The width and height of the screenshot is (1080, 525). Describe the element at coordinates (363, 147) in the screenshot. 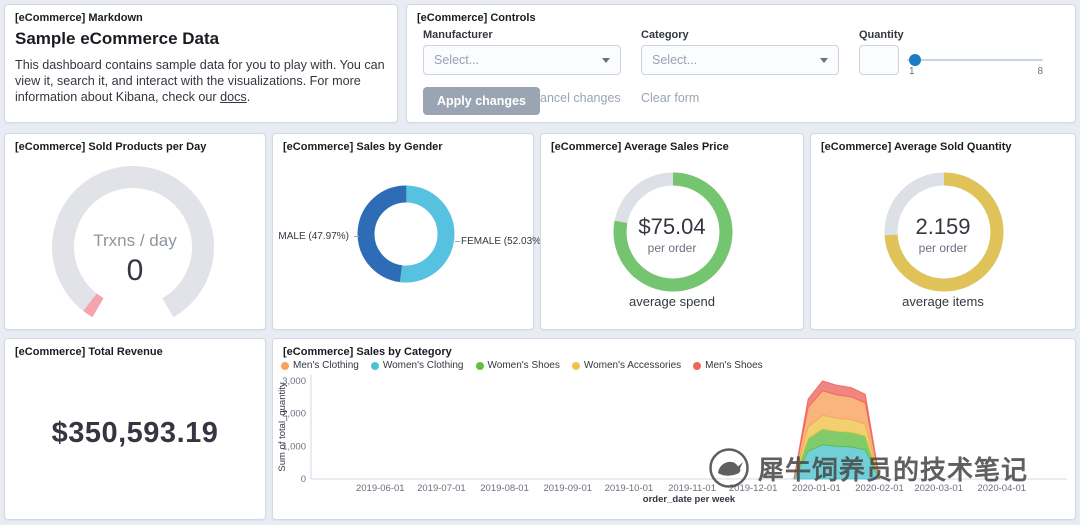

I see `panel-title-sales-by-gender: [eCommerce] Sales by Gender` at that location.